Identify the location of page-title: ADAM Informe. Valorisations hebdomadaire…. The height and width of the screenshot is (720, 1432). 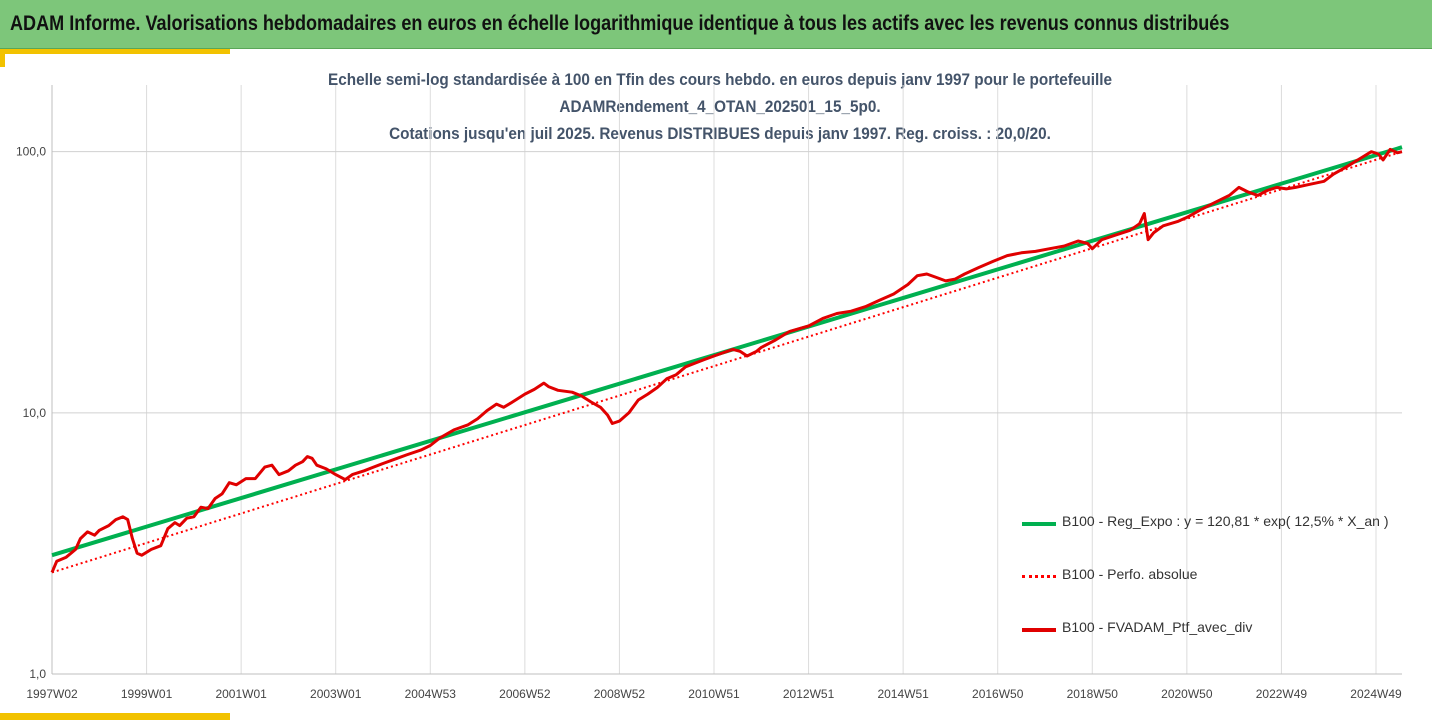
(620, 23).